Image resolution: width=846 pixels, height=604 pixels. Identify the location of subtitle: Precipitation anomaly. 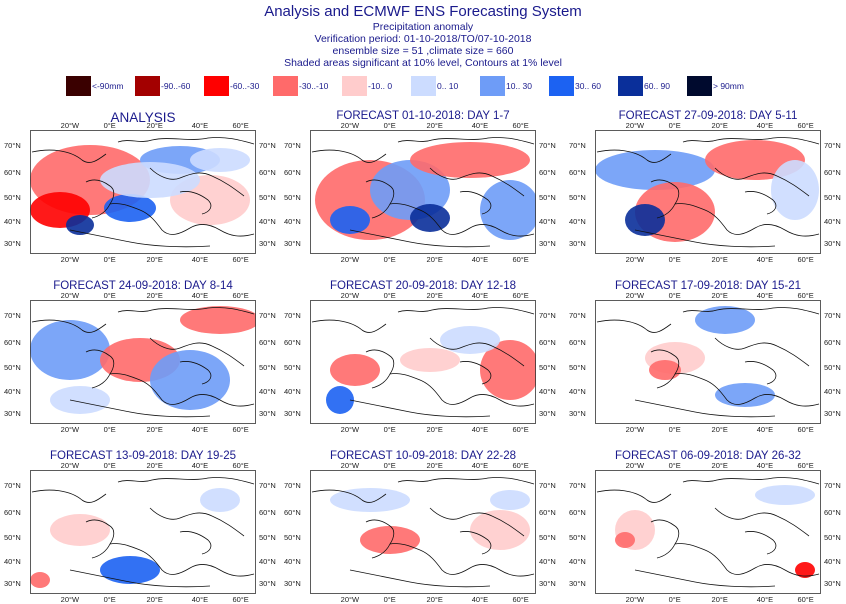
(423, 27).